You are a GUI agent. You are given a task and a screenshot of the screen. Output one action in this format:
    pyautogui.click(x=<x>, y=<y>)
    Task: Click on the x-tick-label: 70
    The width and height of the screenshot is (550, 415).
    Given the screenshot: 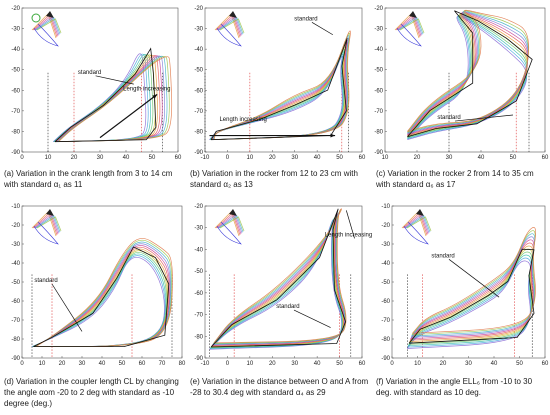 What is the action you would take?
    pyautogui.click(x=162, y=364)
    